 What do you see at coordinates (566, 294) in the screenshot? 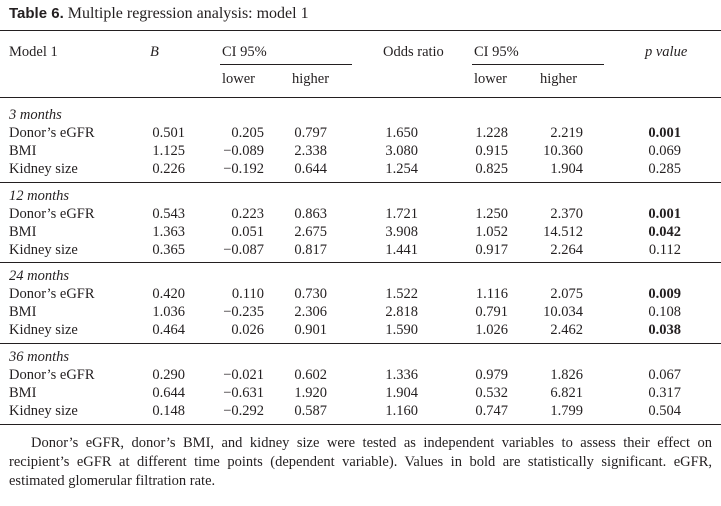
I see `cell-hi2: 2.075` at bounding box center [566, 294].